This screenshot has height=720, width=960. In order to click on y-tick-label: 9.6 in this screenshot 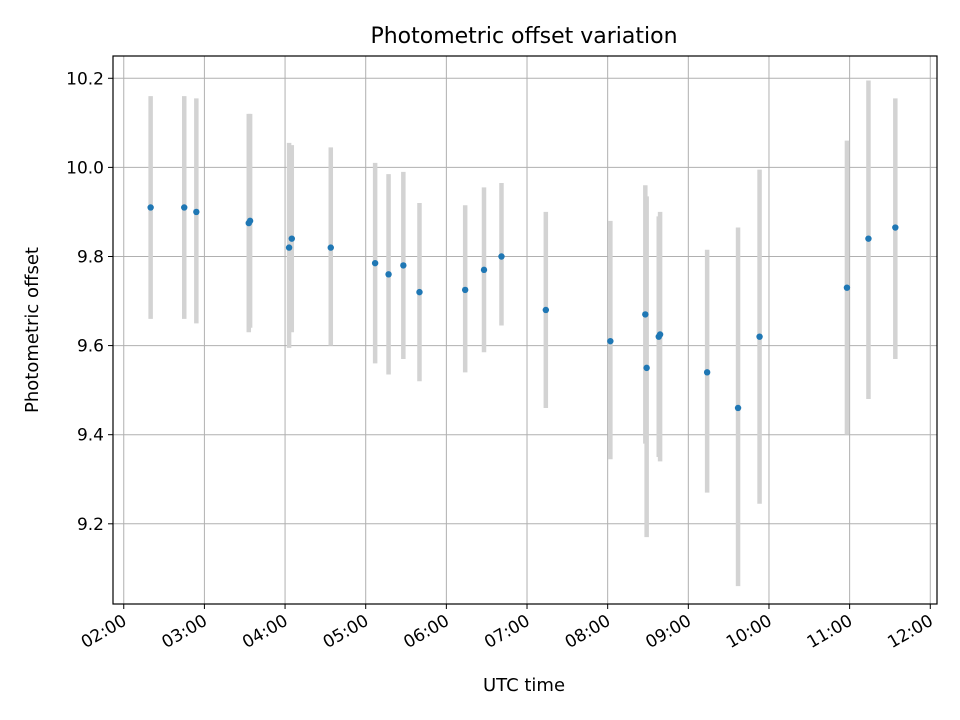, I will do `click(90, 347)`.